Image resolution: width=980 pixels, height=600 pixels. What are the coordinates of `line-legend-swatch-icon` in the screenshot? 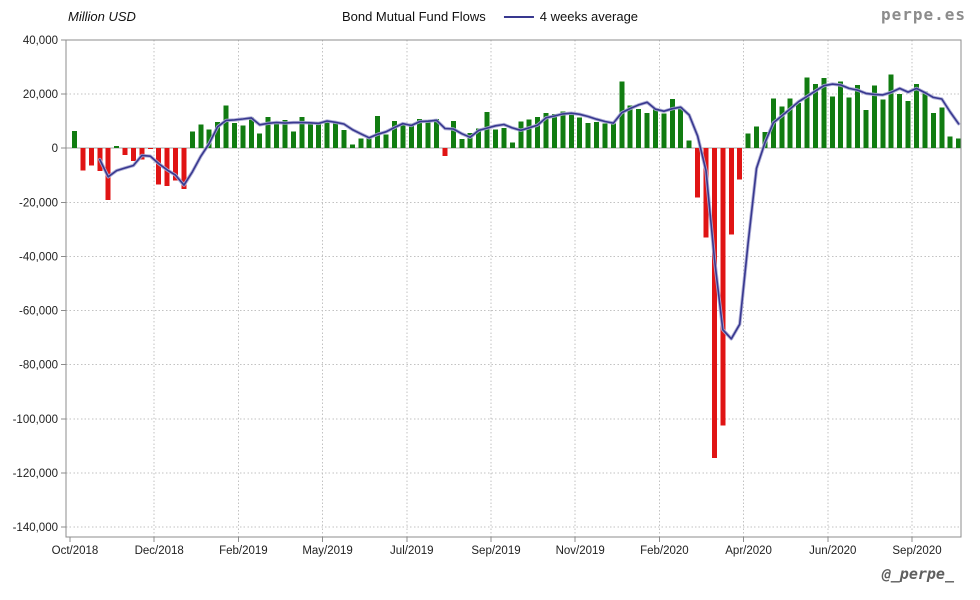 It's located at (518, 16).